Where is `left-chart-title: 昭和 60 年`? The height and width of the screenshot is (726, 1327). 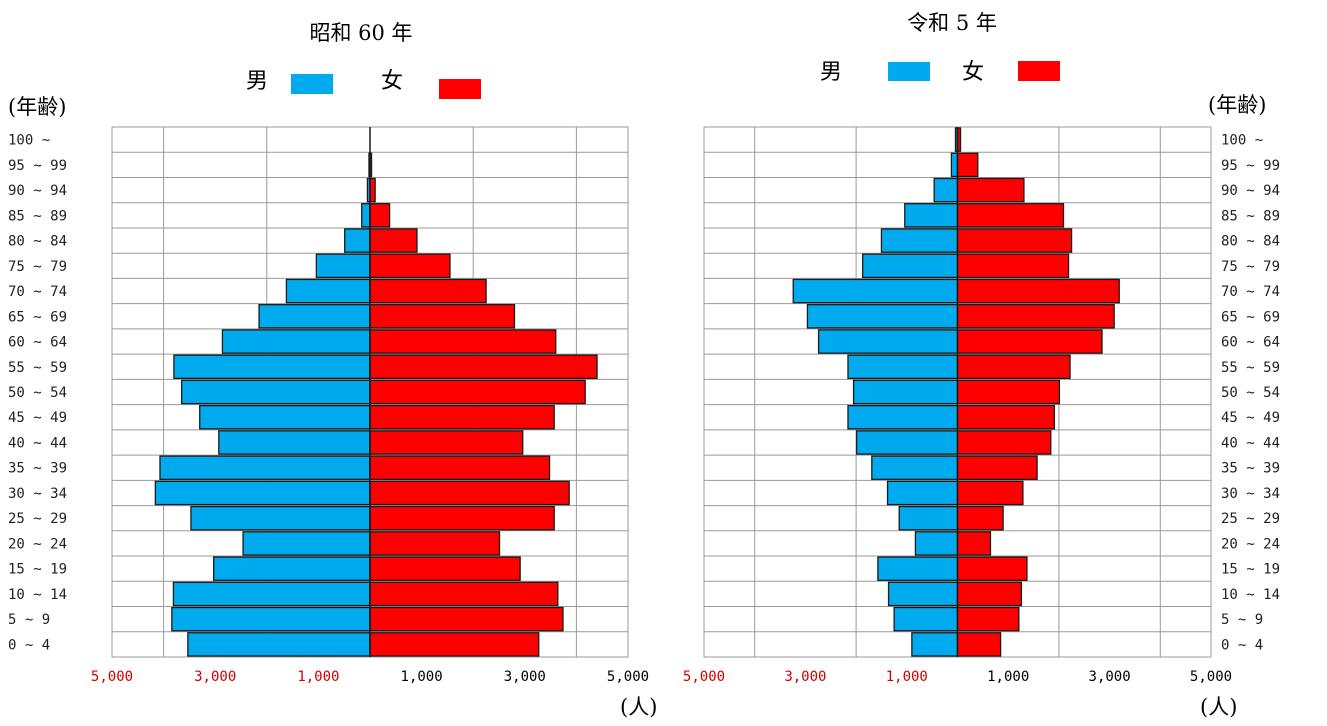
left-chart-title: 昭和 60 年 is located at coordinates (360, 33).